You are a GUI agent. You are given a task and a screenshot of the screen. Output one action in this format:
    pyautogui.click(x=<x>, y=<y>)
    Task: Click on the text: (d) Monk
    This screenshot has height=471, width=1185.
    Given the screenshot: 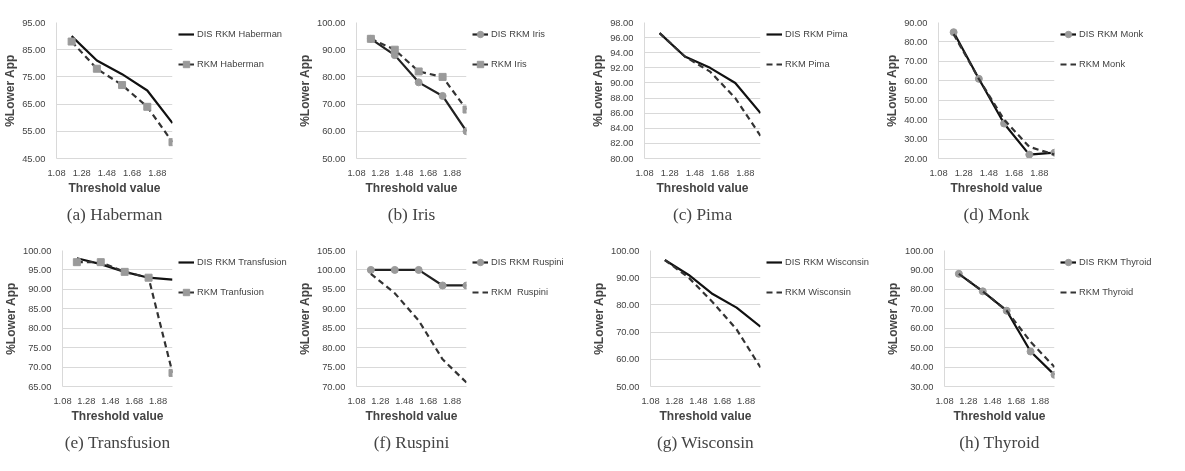 What is the action you would take?
    pyautogui.click(x=996, y=214)
    